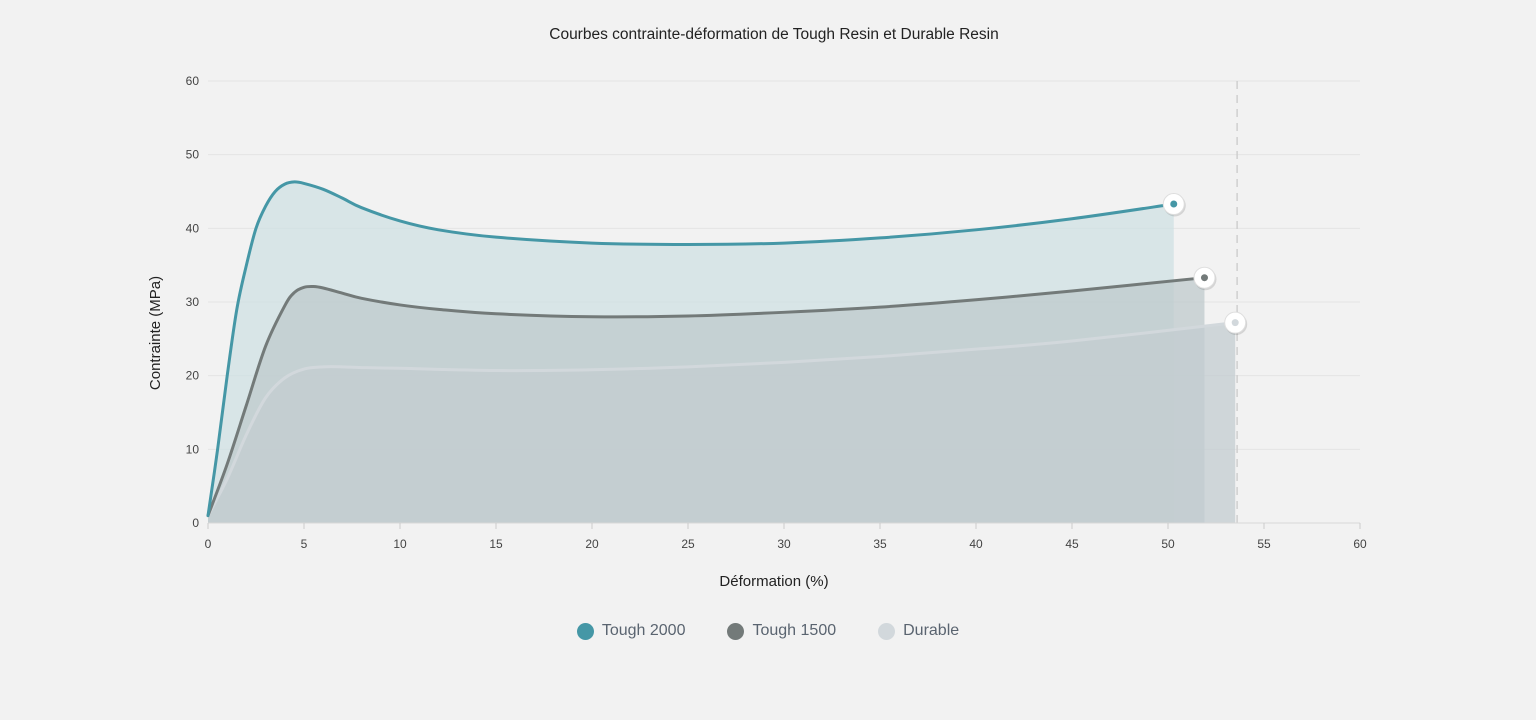 The image size is (1536, 720). What do you see at coordinates (496, 544) in the screenshot?
I see `x-tick-label: 15` at bounding box center [496, 544].